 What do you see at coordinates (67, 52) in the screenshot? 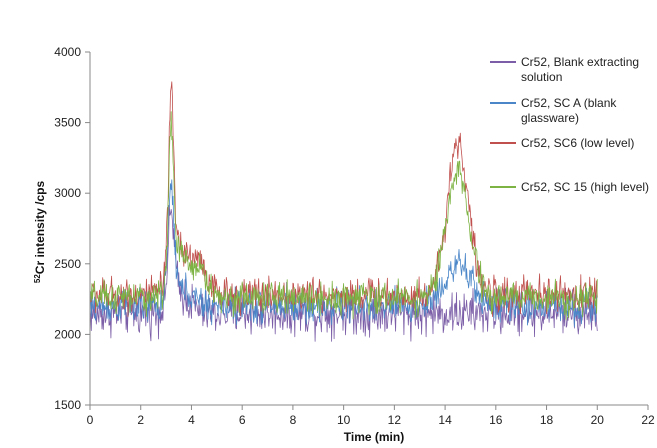
I see `y-tick-label: 4000` at bounding box center [67, 52].